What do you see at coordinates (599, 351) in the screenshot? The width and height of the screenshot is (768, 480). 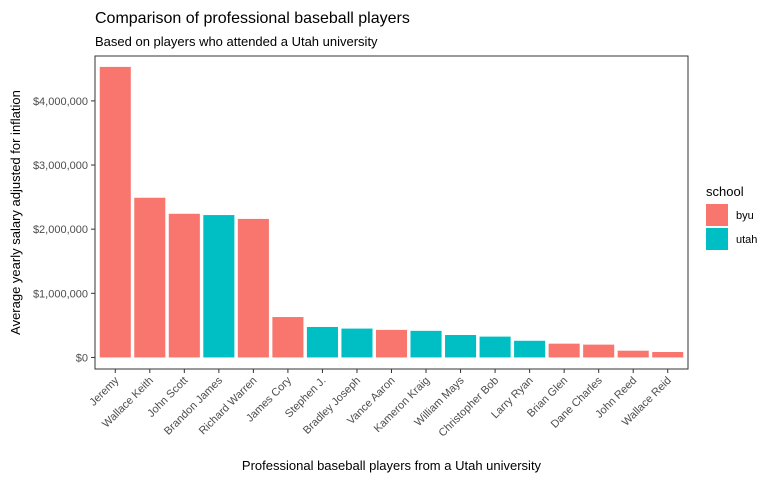 I see `bar-dane-charles` at bounding box center [599, 351].